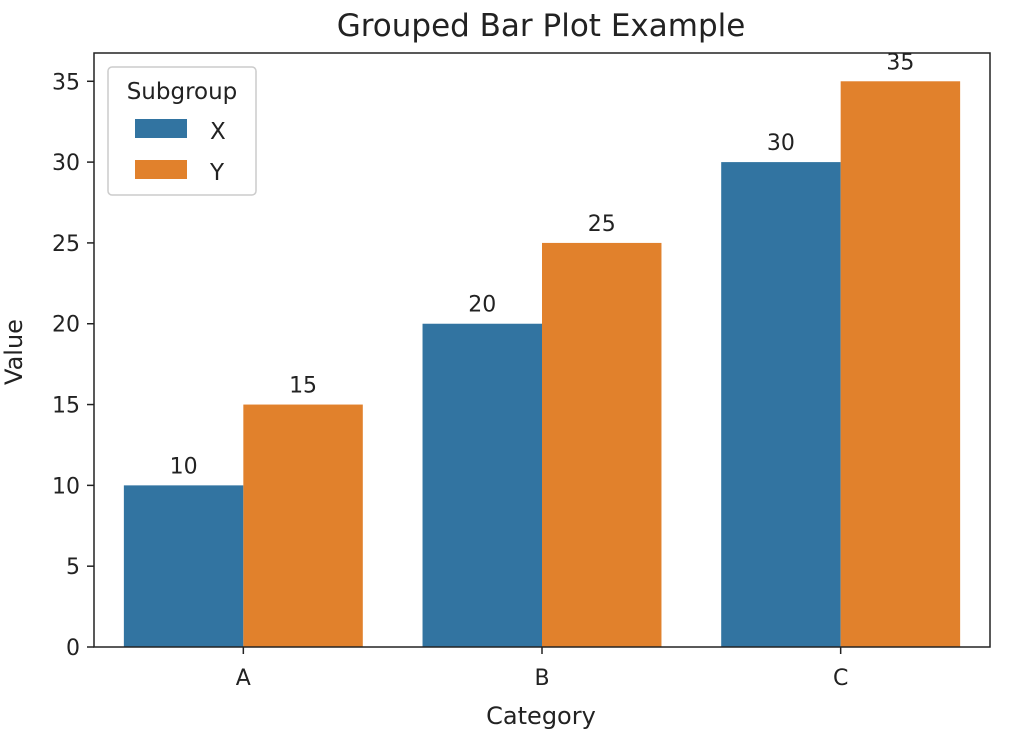 This screenshot has width=1024, height=748. I want to click on legend-label-x: X, so click(218, 132).